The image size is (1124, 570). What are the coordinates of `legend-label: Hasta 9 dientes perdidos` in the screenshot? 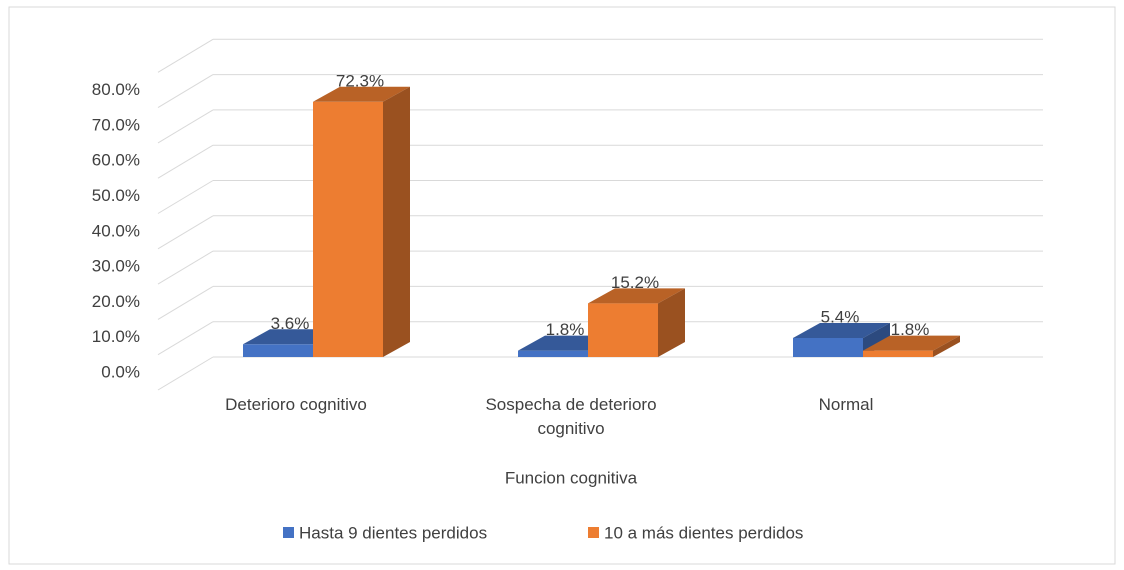 It's located at (393, 532).